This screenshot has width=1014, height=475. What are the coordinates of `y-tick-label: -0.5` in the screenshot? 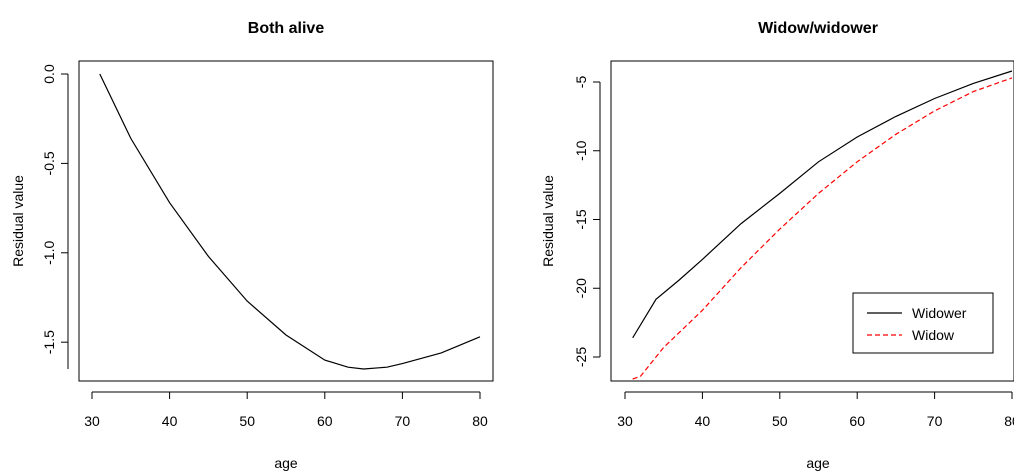 It's located at (49, 163).